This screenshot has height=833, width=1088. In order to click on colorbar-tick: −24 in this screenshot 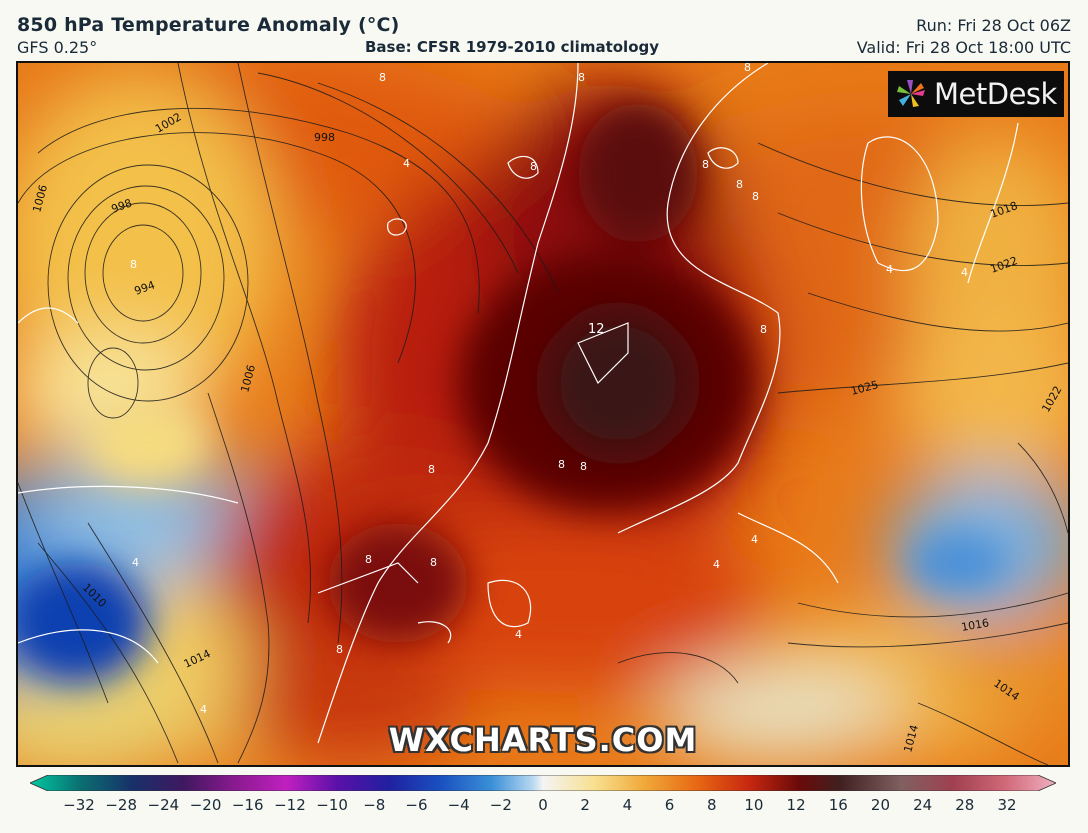, I will do `click(163, 805)`.